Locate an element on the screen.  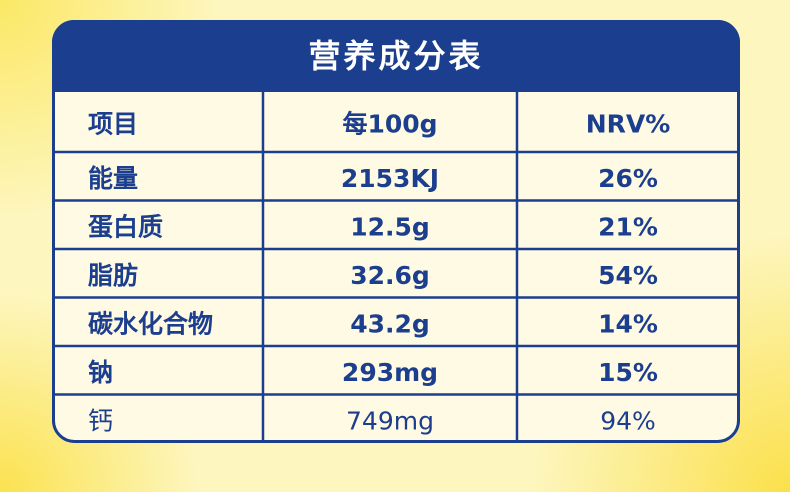
table-cell: 43.2g is located at coordinates (390, 323).